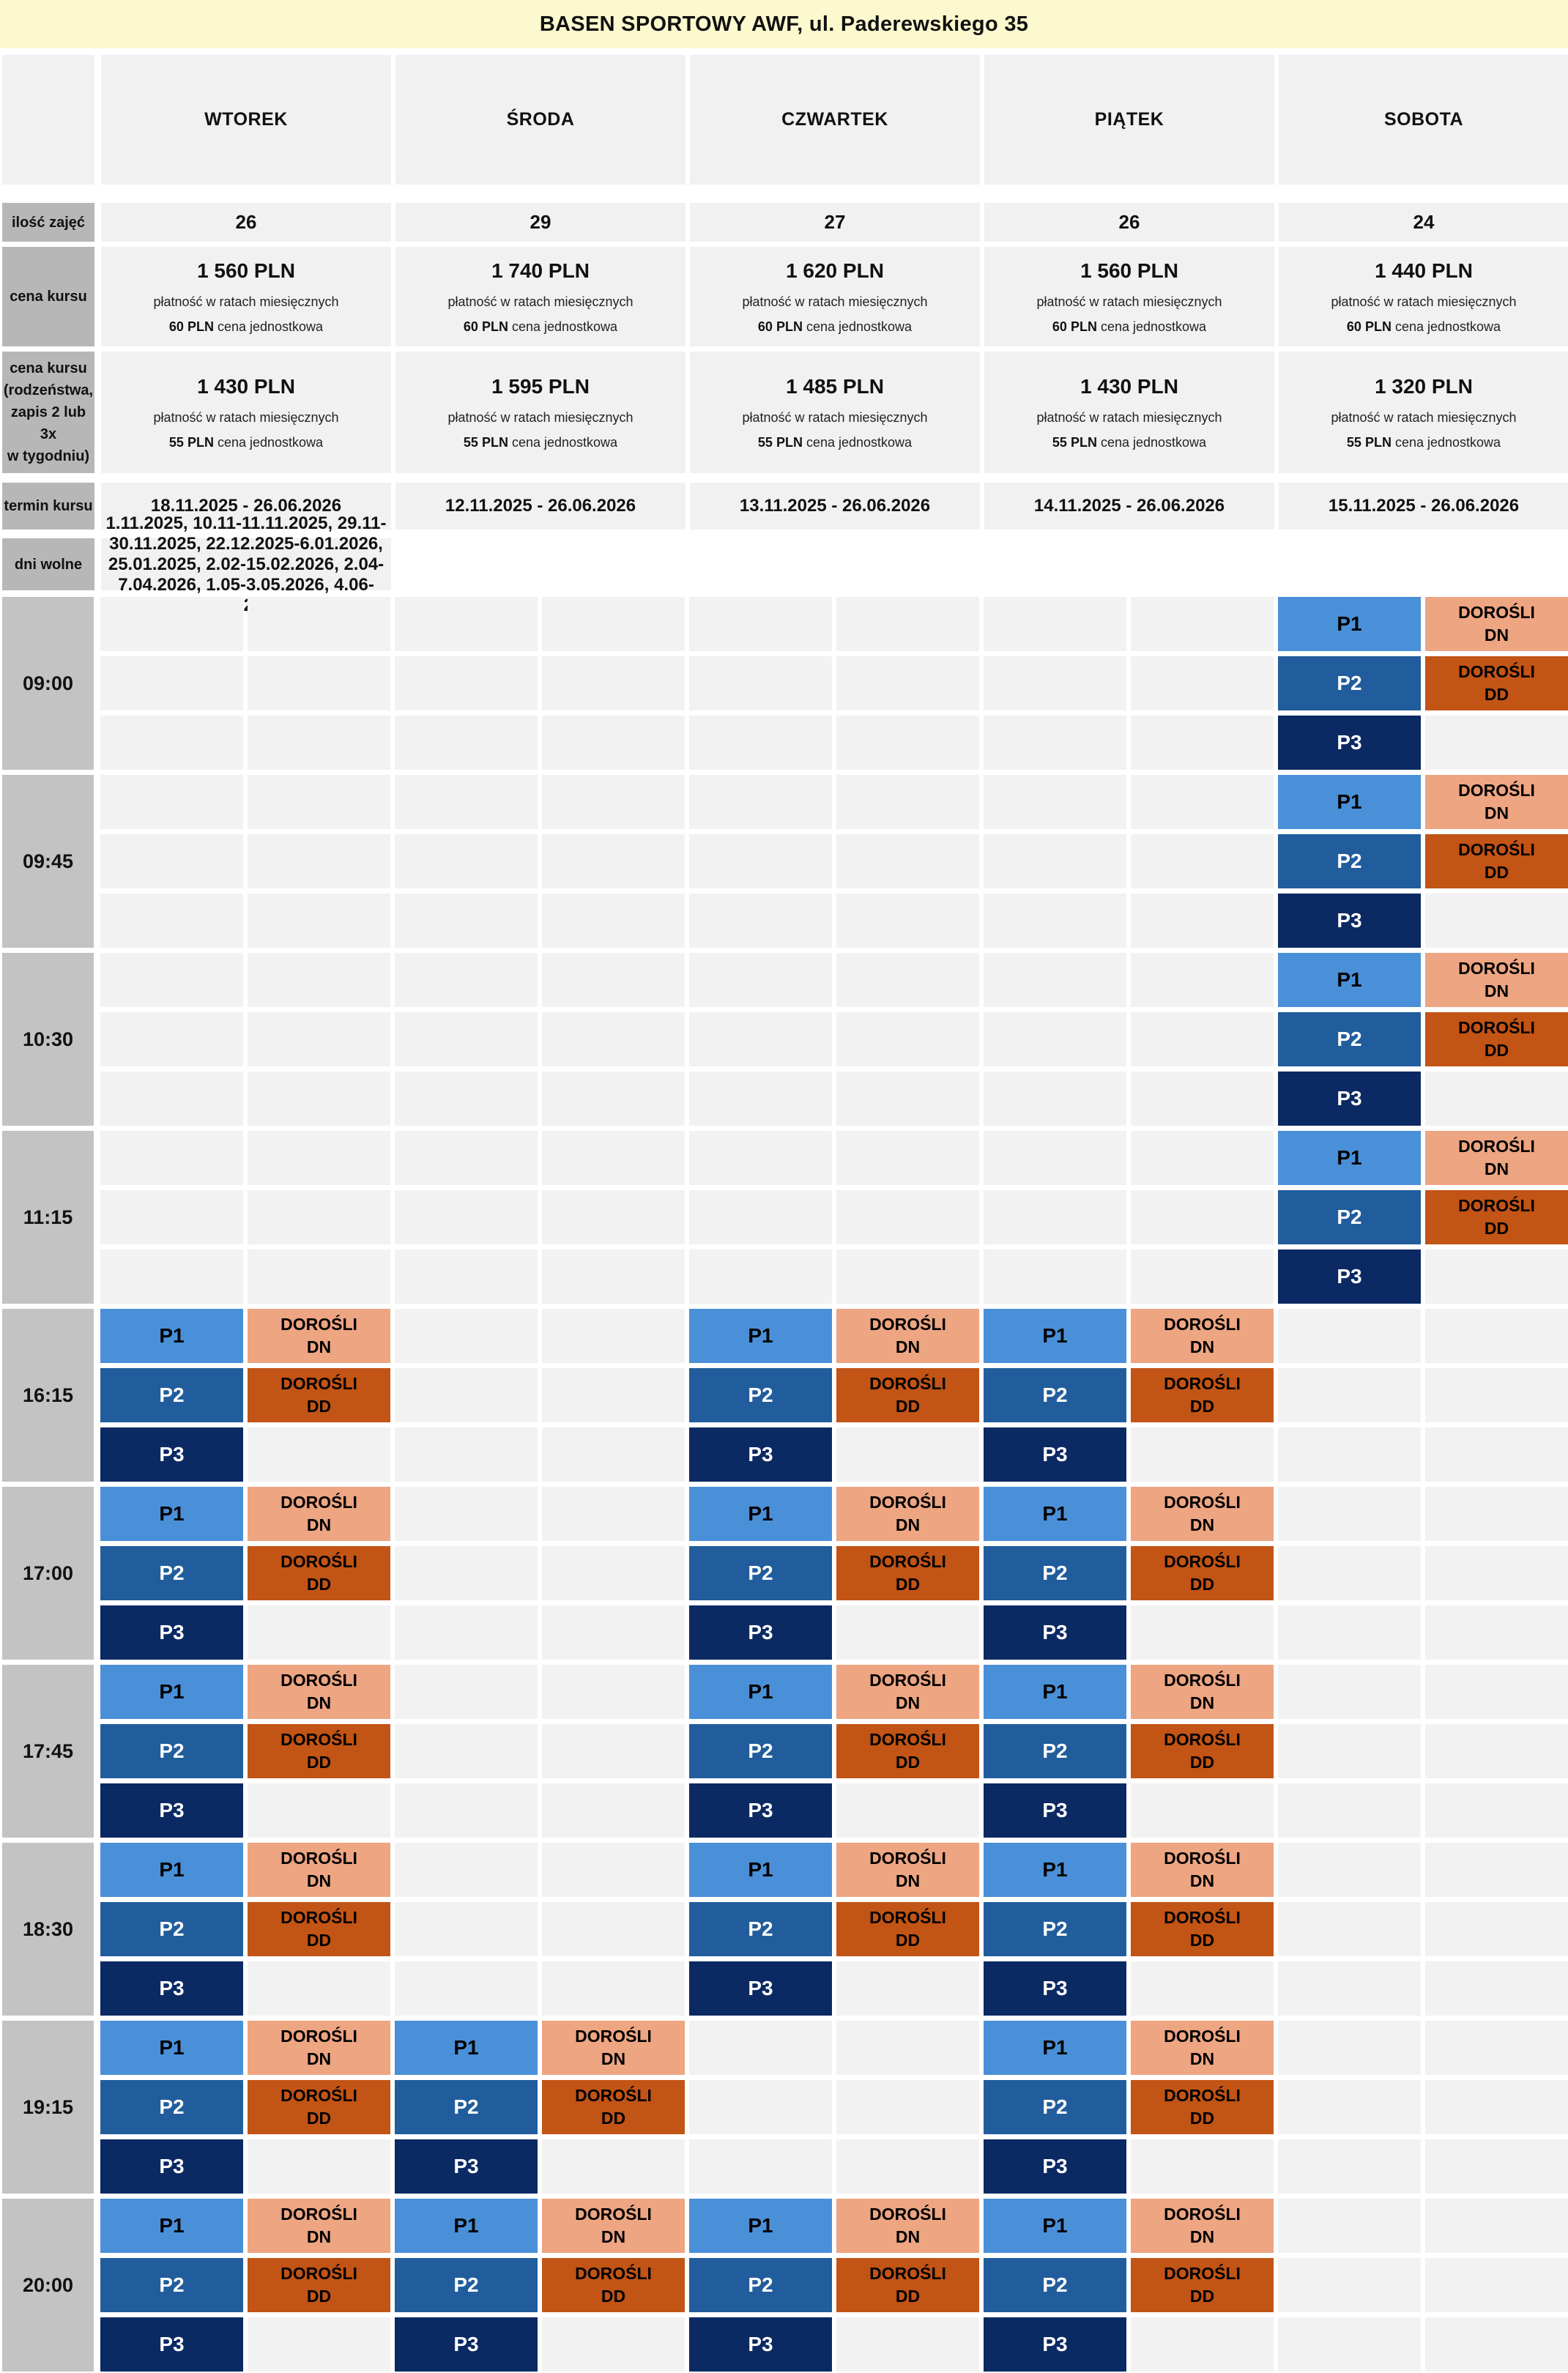  Describe the element at coordinates (48, 120) in the screenshot. I see `corner-cell` at that location.